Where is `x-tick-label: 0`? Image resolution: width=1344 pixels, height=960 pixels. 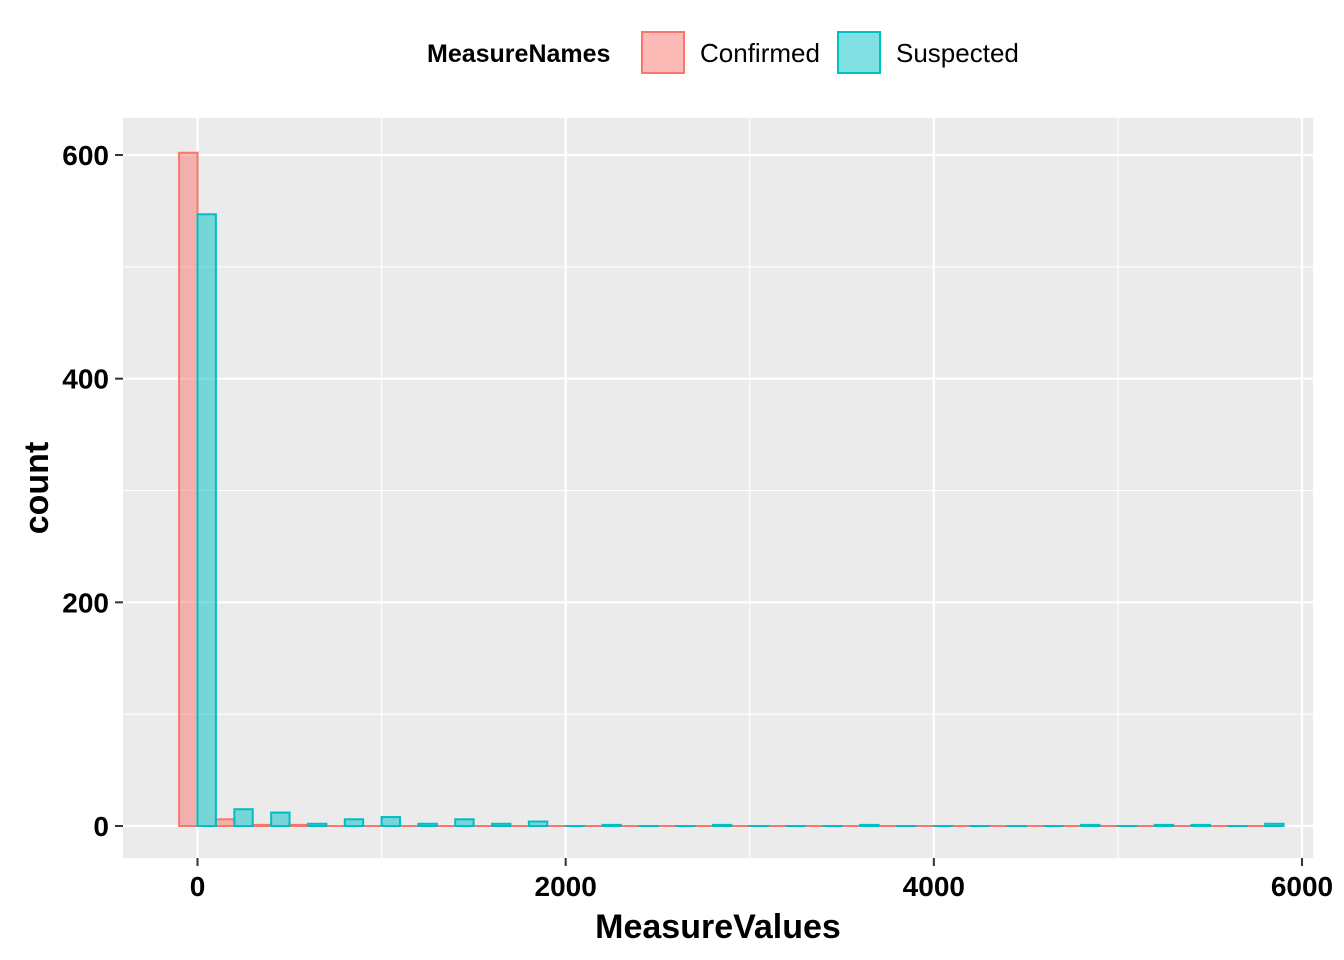
x-tick-label: 0 is located at coordinates (198, 886).